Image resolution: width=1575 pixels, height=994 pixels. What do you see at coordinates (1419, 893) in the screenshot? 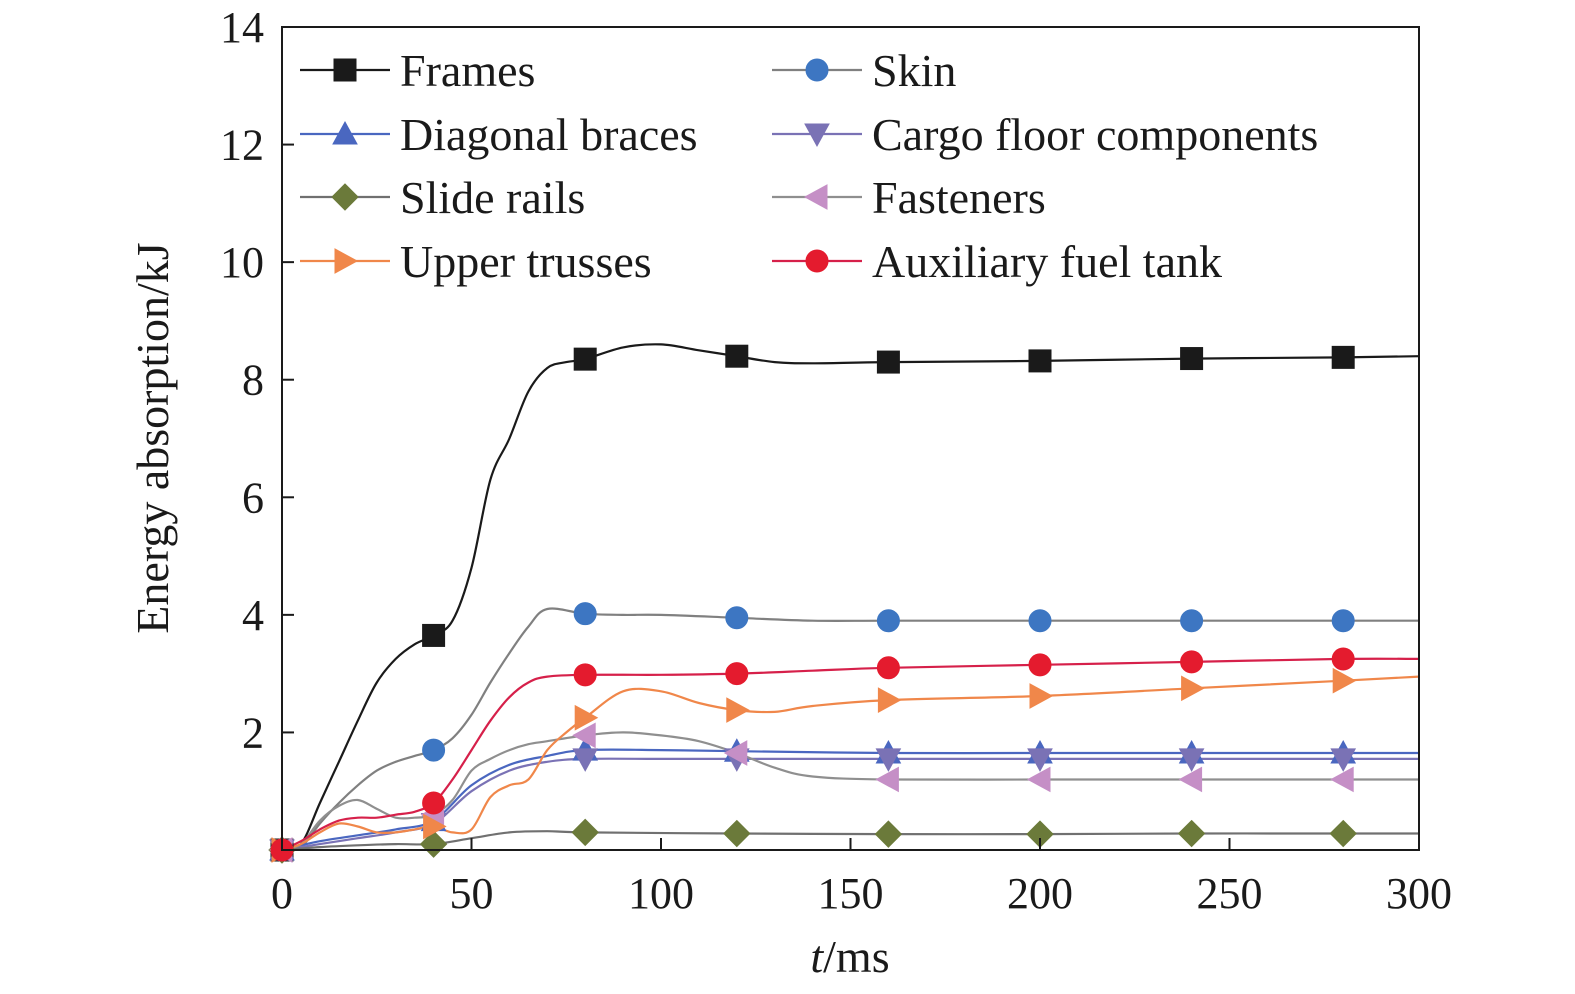
I see `x-tick-label: 300` at bounding box center [1419, 893].